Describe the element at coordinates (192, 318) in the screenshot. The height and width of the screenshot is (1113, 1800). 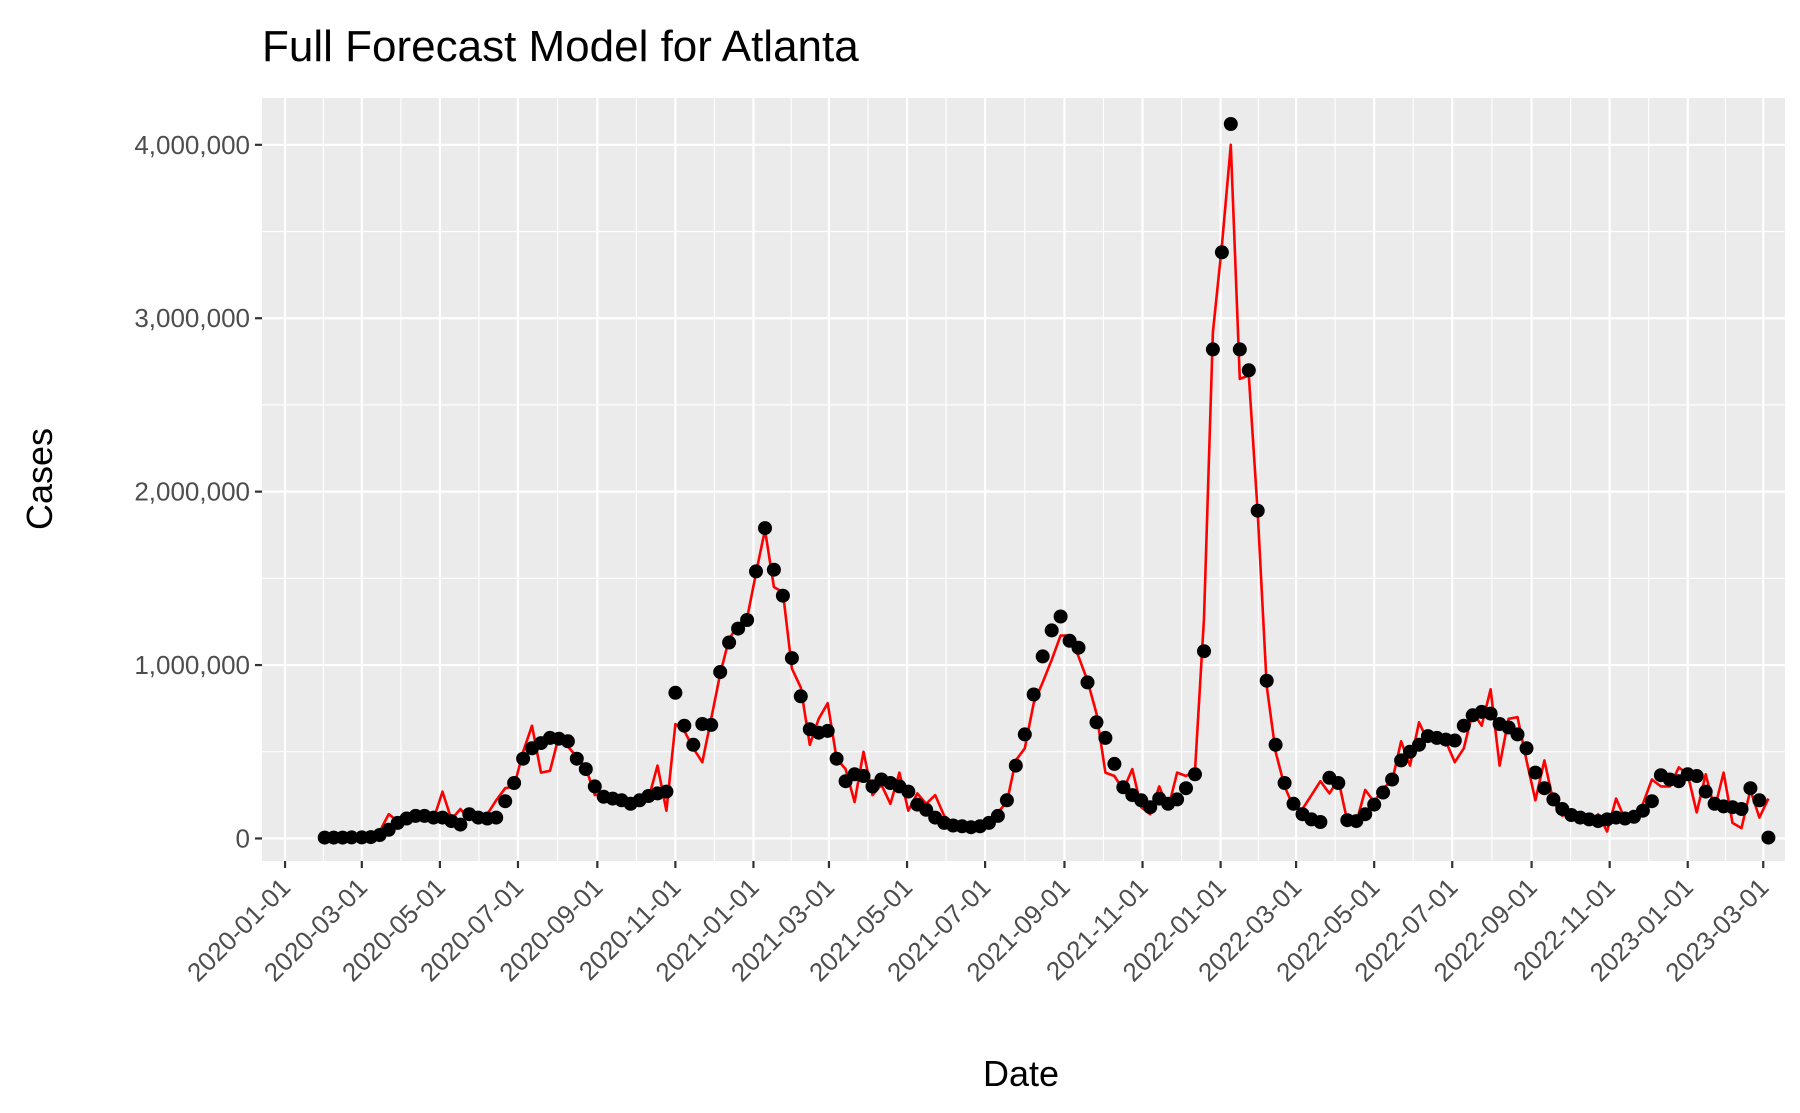
I see `y-tick-label: 3,000,000` at that location.